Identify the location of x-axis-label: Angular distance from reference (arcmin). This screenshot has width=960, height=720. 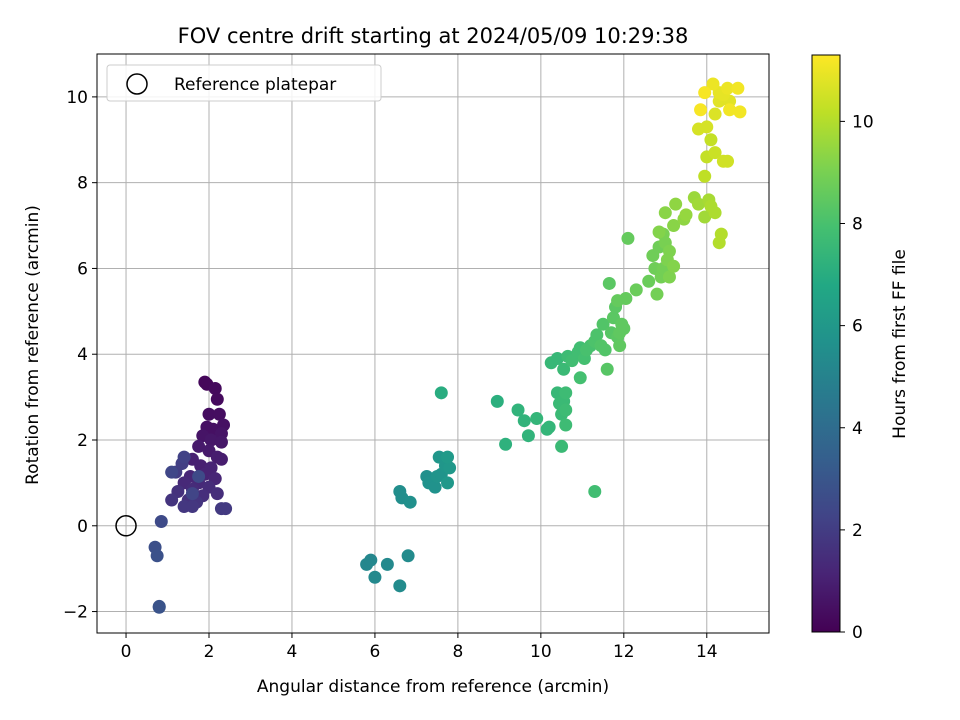
(433, 687).